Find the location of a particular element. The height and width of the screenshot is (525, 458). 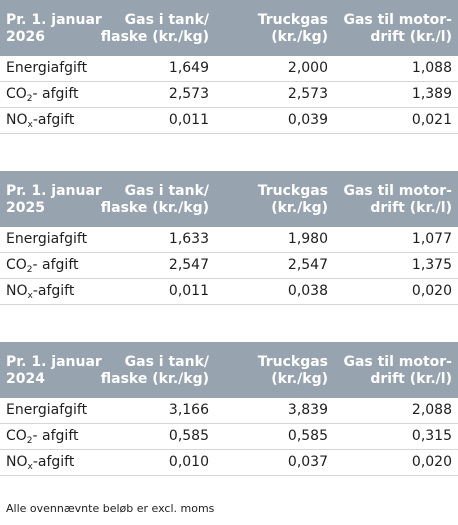

cell-value: 0,021 is located at coordinates (431, 120).